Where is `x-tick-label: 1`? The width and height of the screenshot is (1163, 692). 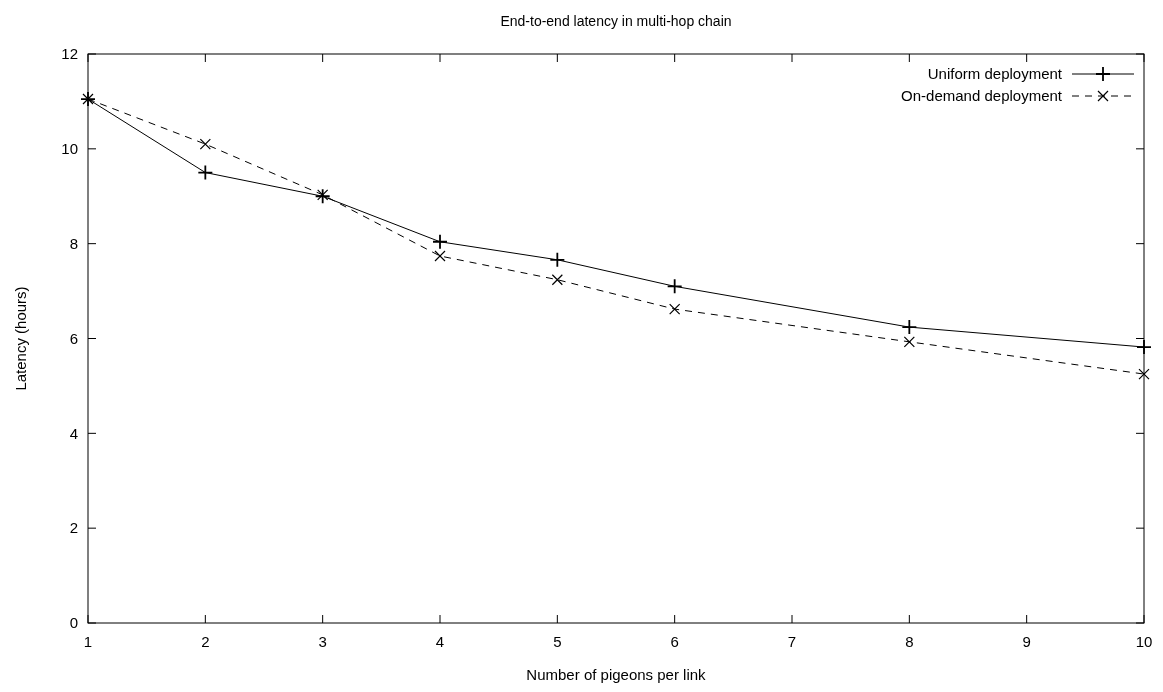 x-tick-label: 1 is located at coordinates (88, 641).